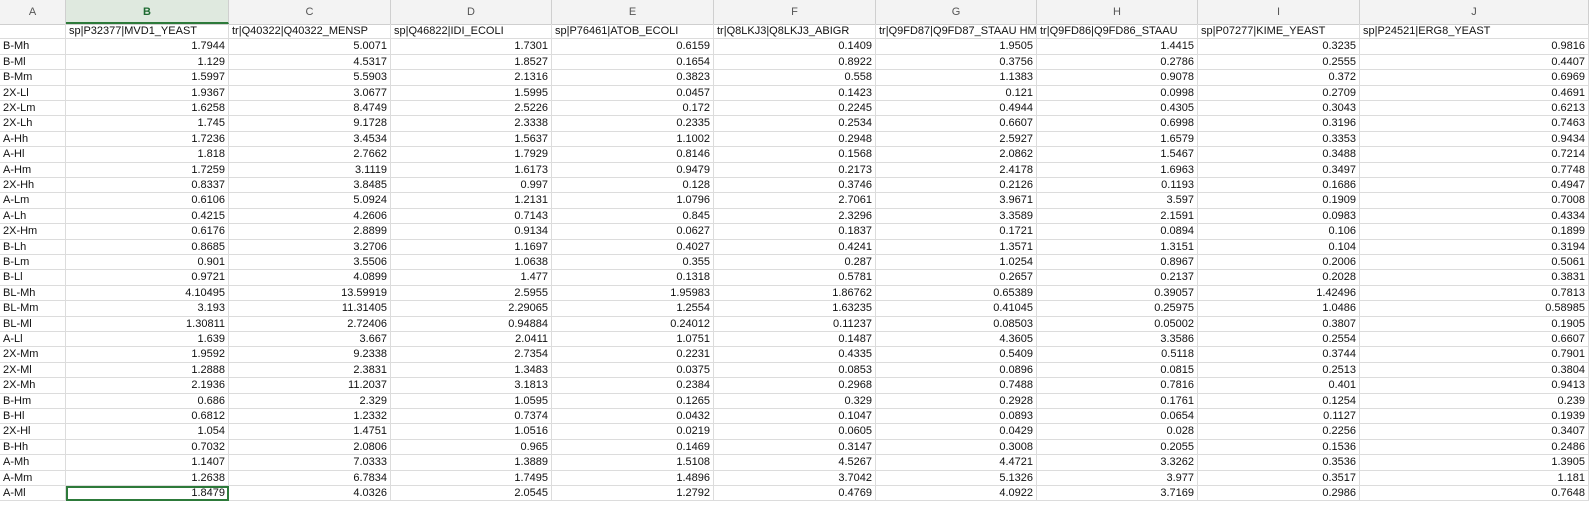 This screenshot has height=523, width=1589. Describe the element at coordinates (1279, 417) in the screenshot. I see `cell-i: 0.1127` at that location.